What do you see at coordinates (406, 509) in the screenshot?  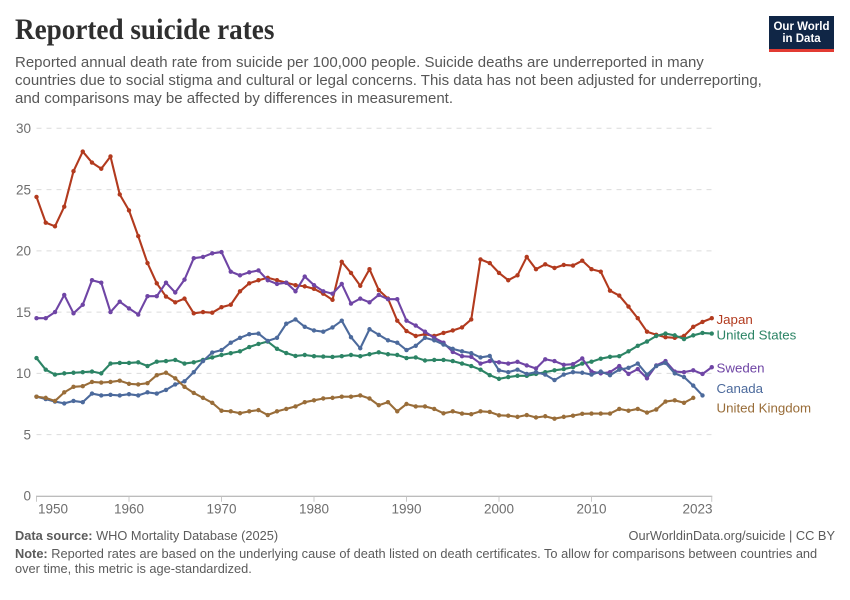 I see `svg-text: 1990` at bounding box center [406, 509].